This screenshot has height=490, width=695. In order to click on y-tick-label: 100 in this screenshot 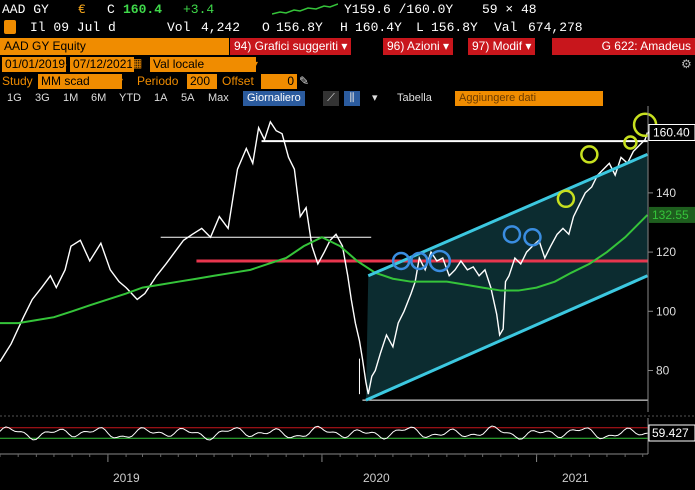, I will do `click(666, 311)`.